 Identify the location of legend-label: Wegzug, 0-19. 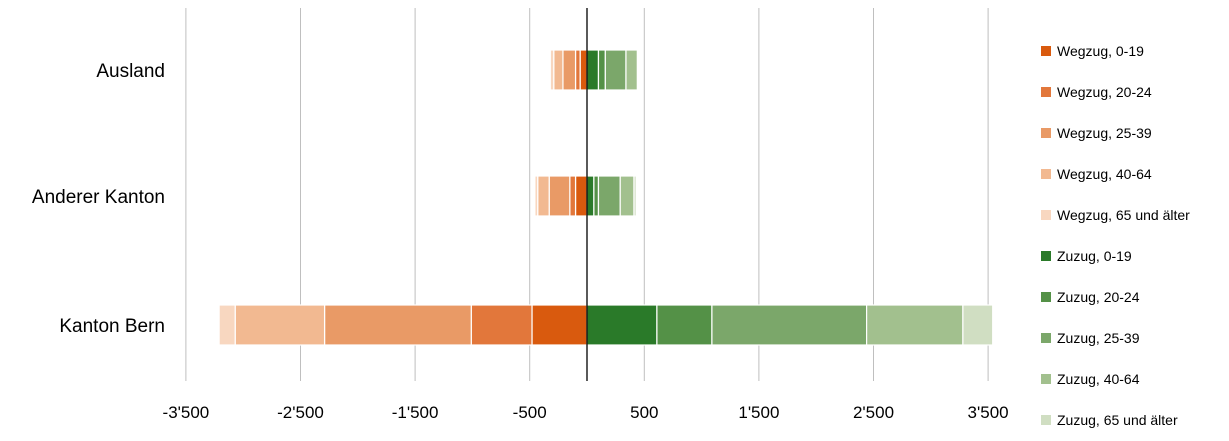
(1100, 50).